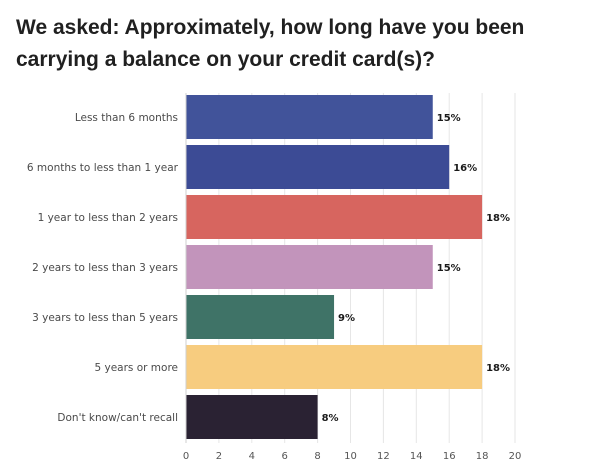  Describe the element at coordinates (449, 456) in the screenshot. I see `x-tick-label: 16` at that location.